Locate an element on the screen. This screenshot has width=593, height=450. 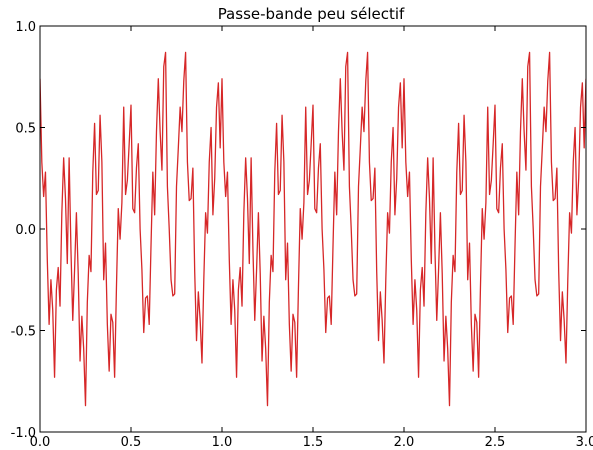
x-tick-label: 1.0 is located at coordinates (222, 442).